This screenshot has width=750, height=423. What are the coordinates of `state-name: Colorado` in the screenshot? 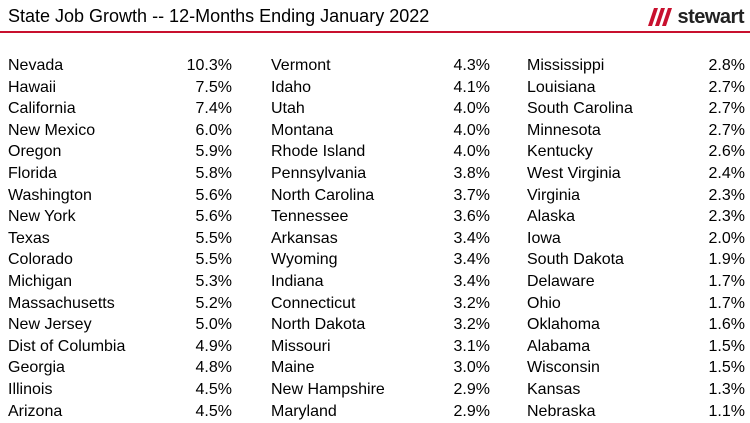 It's located at (40, 260).